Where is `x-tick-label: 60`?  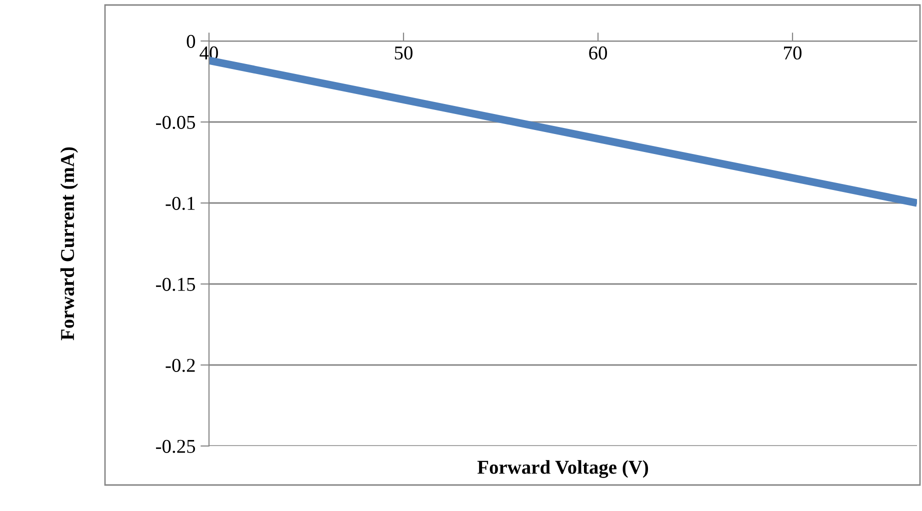 x-tick-label: 60 is located at coordinates (598, 53).